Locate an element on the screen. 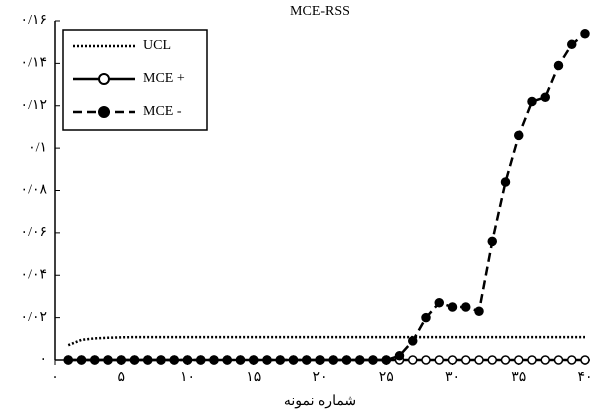  chart-title: MCE-RSS is located at coordinates (320, 11).